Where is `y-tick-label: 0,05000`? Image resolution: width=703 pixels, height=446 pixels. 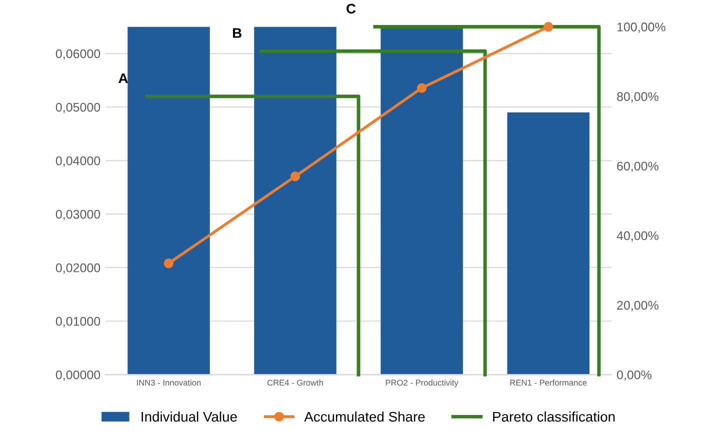
y-tick-label: 0,05000 is located at coordinates (78, 108).